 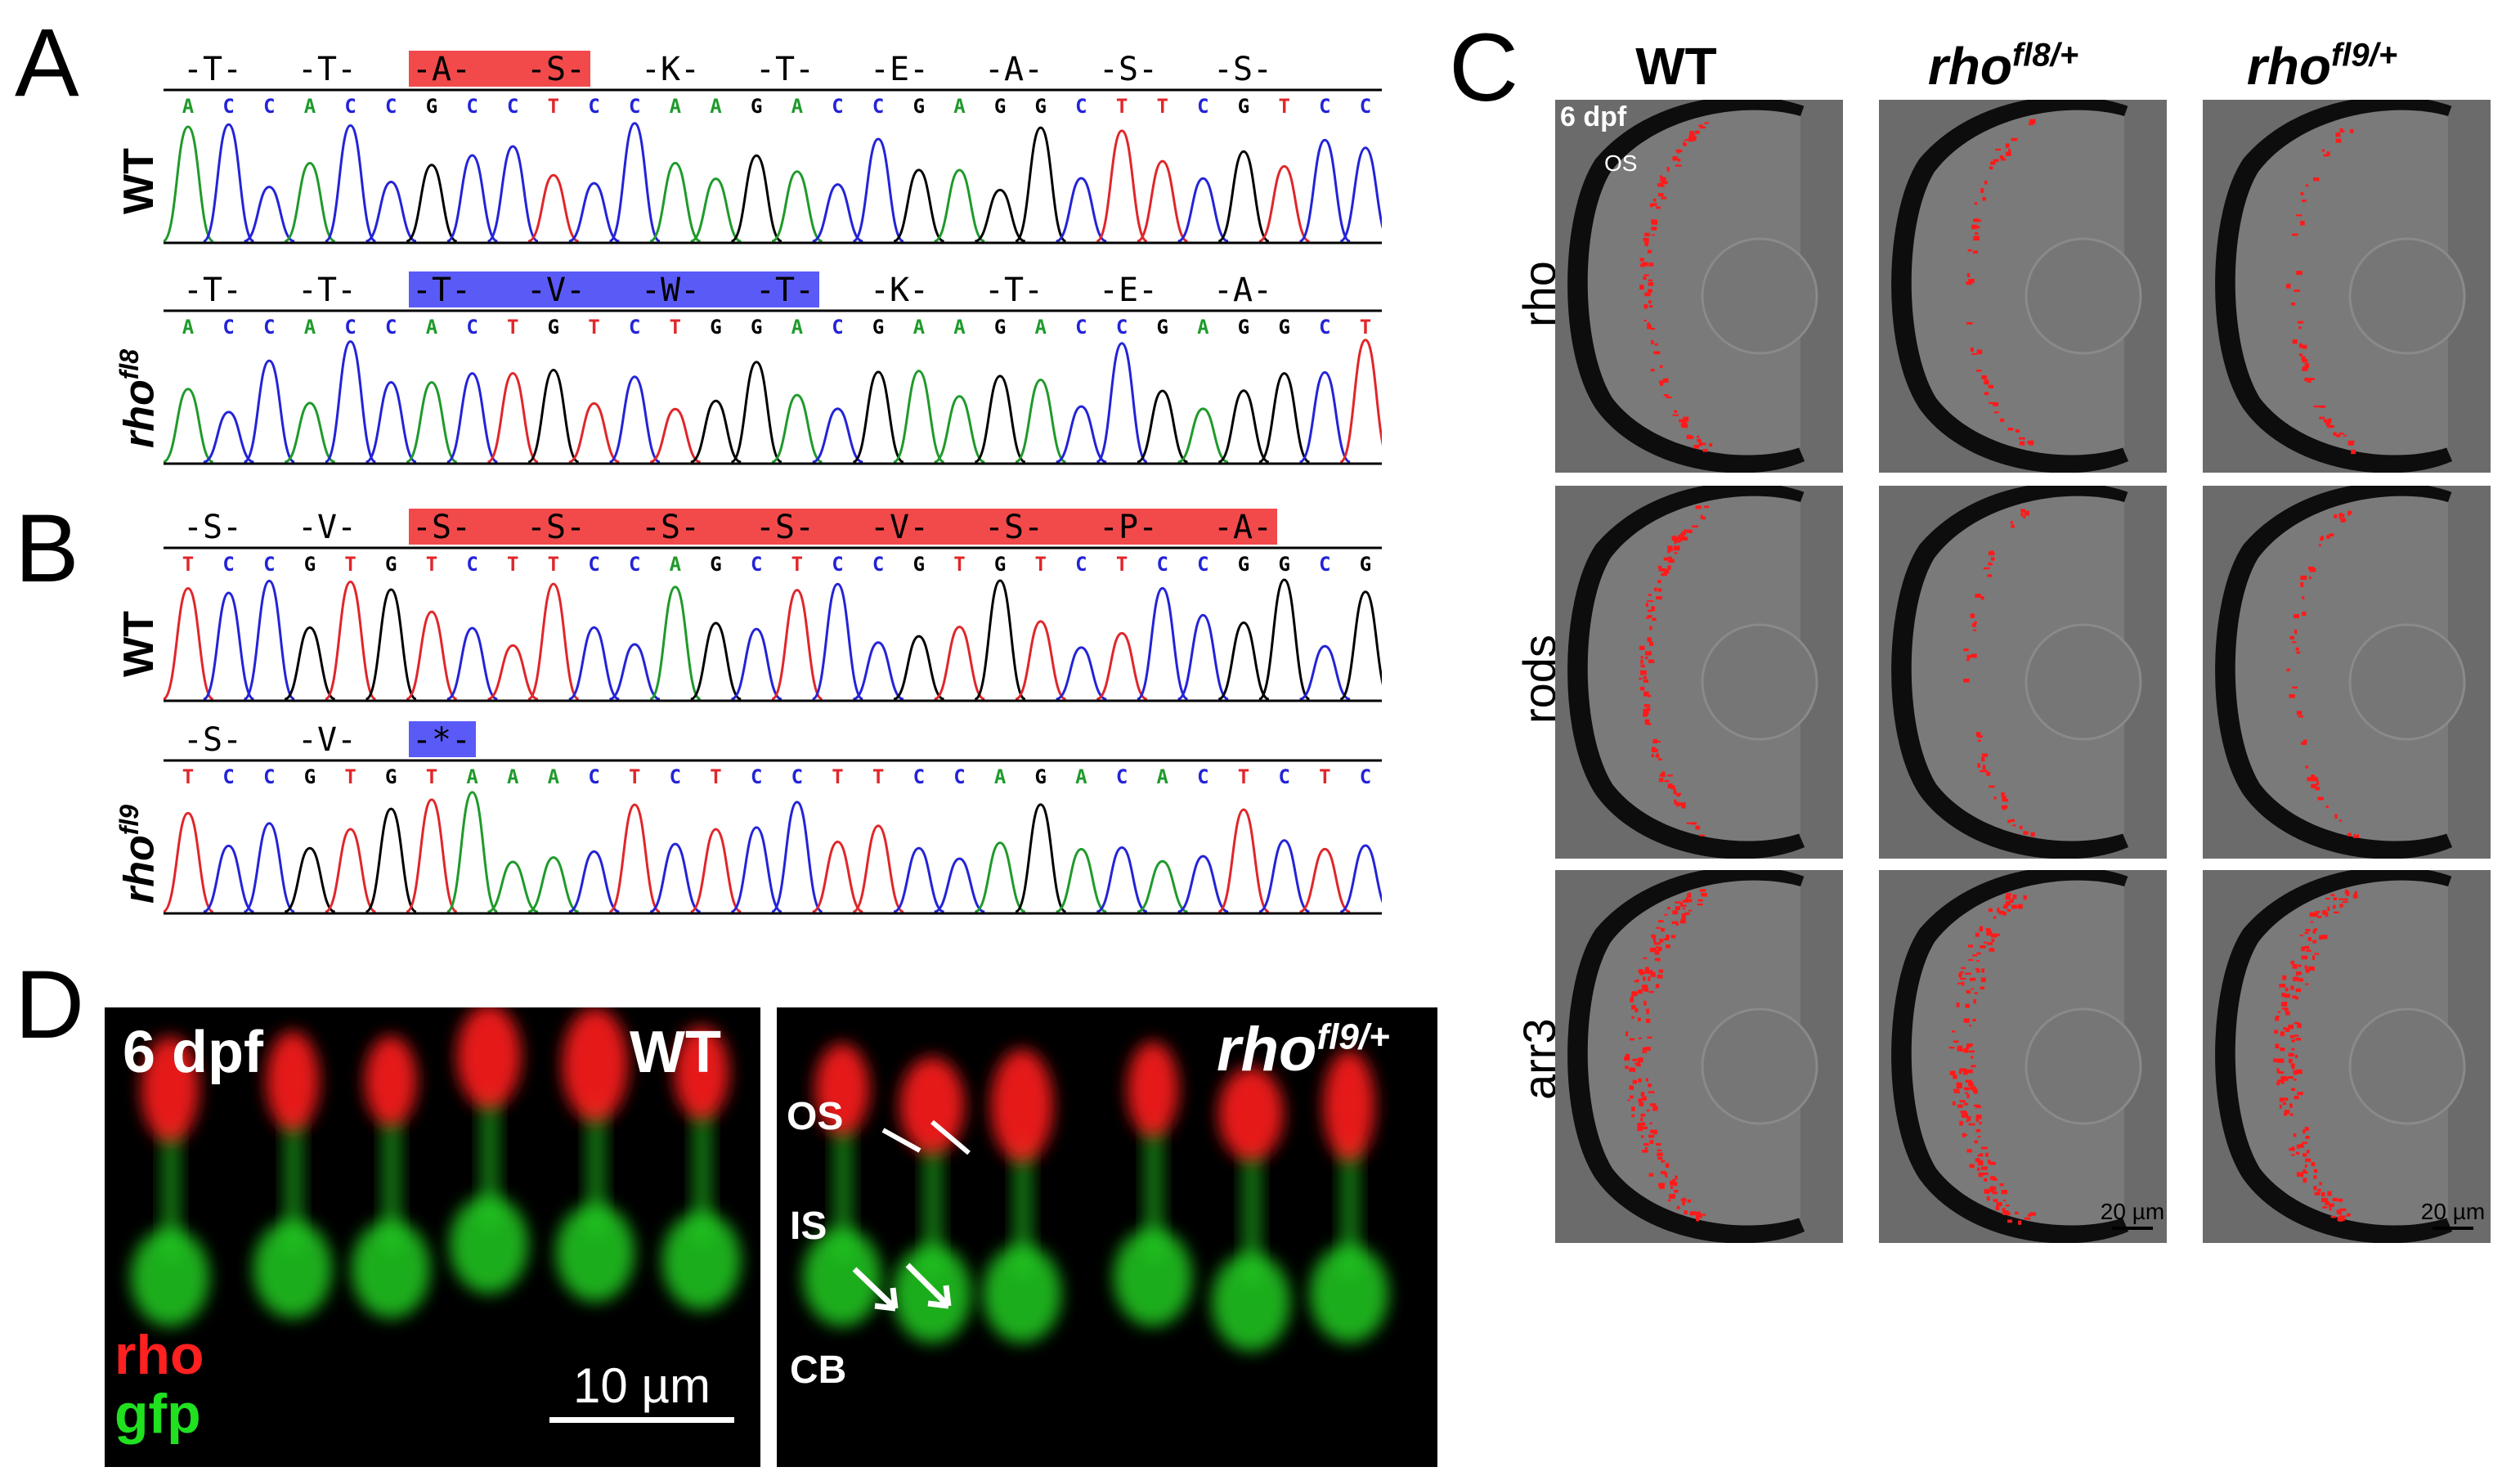 What do you see at coordinates (675, 1053) in the screenshot?
I see `label-d-wt: WT` at bounding box center [675, 1053].